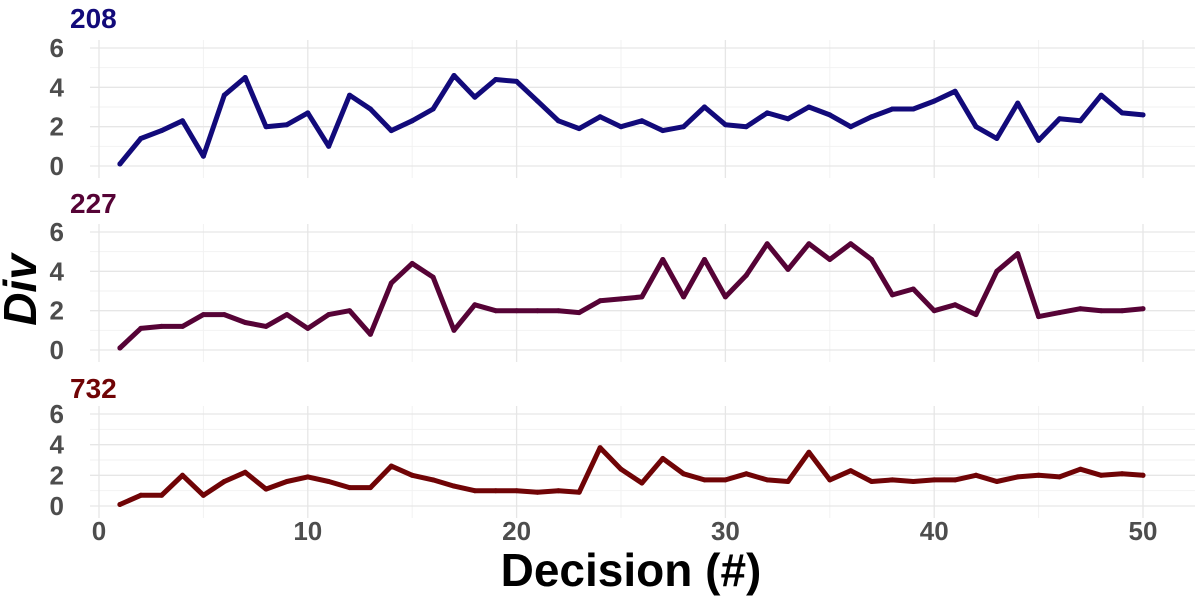 The image size is (1200, 600). Describe the element at coordinates (934, 531) in the screenshot. I see `x-tick-label: 40` at that location.